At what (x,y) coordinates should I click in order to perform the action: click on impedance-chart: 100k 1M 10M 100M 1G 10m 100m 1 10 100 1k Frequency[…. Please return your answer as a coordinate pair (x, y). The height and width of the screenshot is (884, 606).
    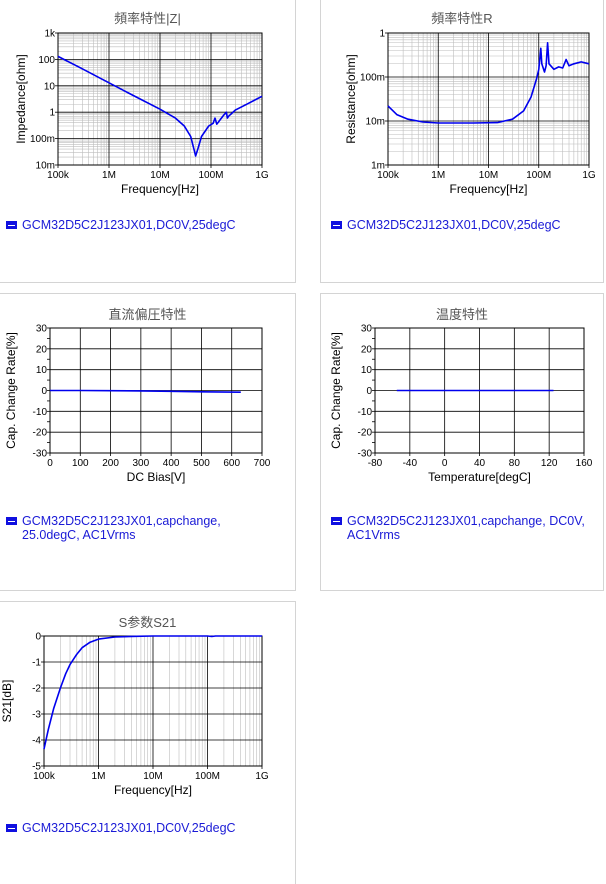
    Looking at the image, I should click on (141, 113).